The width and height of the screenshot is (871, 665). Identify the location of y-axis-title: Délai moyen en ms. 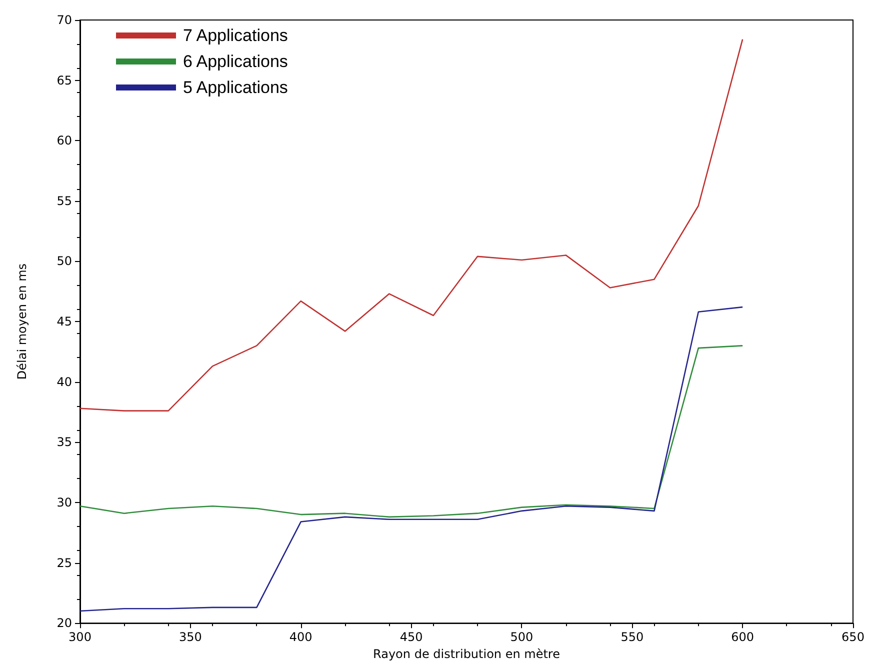
(22, 321).